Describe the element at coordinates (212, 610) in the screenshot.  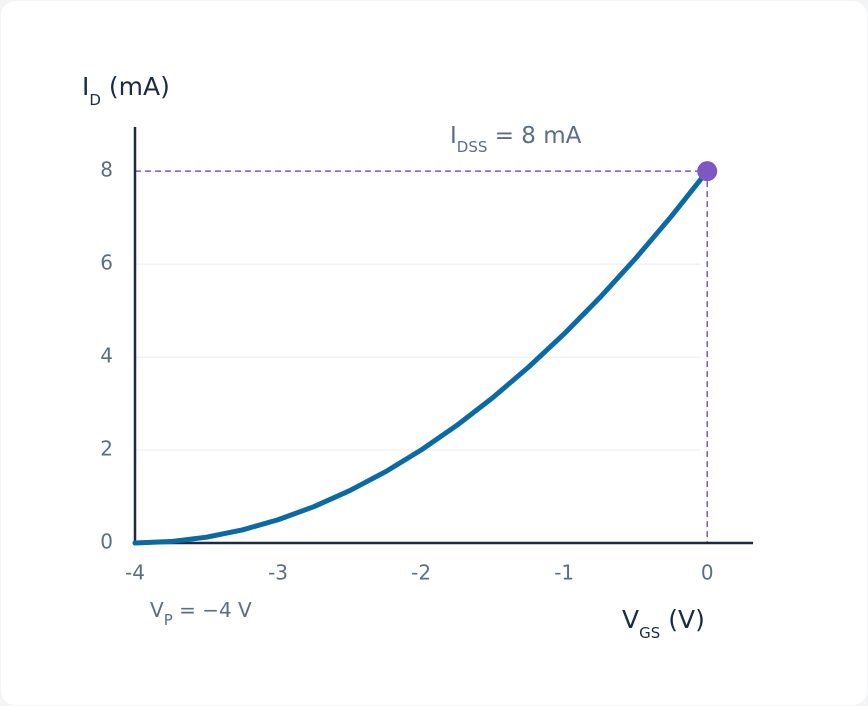
I see `annotation-rest: = −4 V` at that location.